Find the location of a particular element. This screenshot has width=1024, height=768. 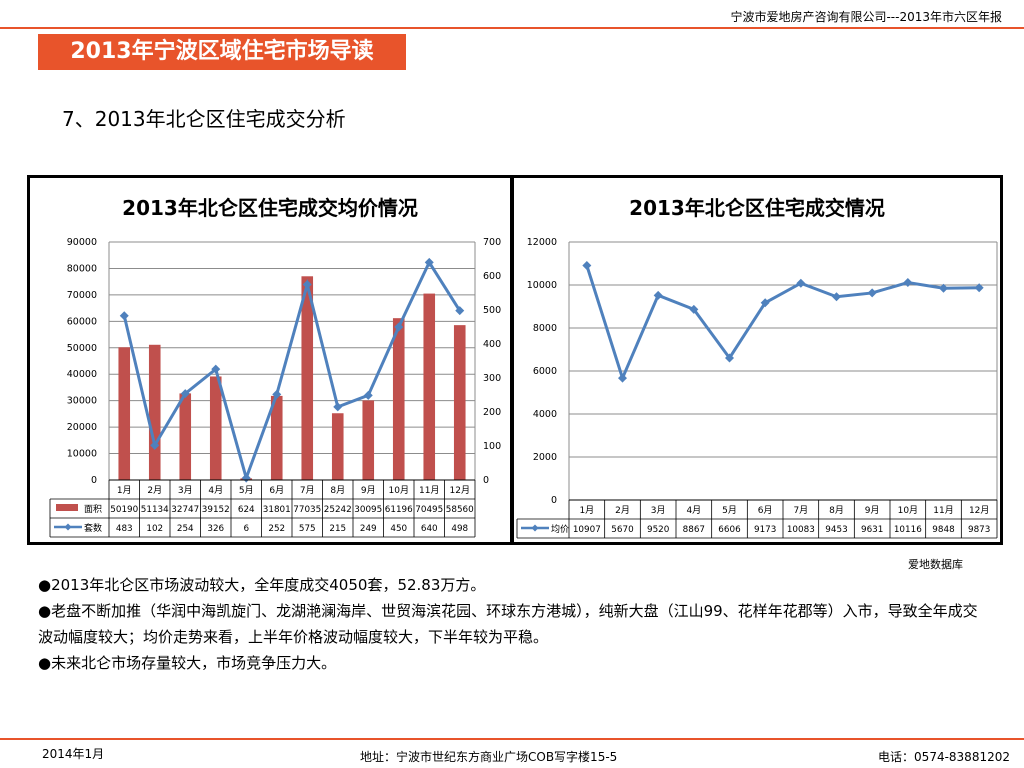

data-label: 9873 is located at coordinates (979, 530).